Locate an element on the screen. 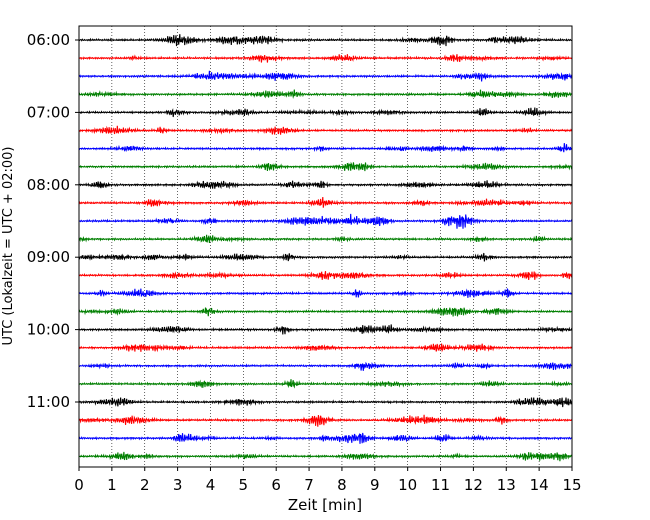 The image size is (650, 520). x-tick-label-9: 9 is located at coordinates (375, 485).